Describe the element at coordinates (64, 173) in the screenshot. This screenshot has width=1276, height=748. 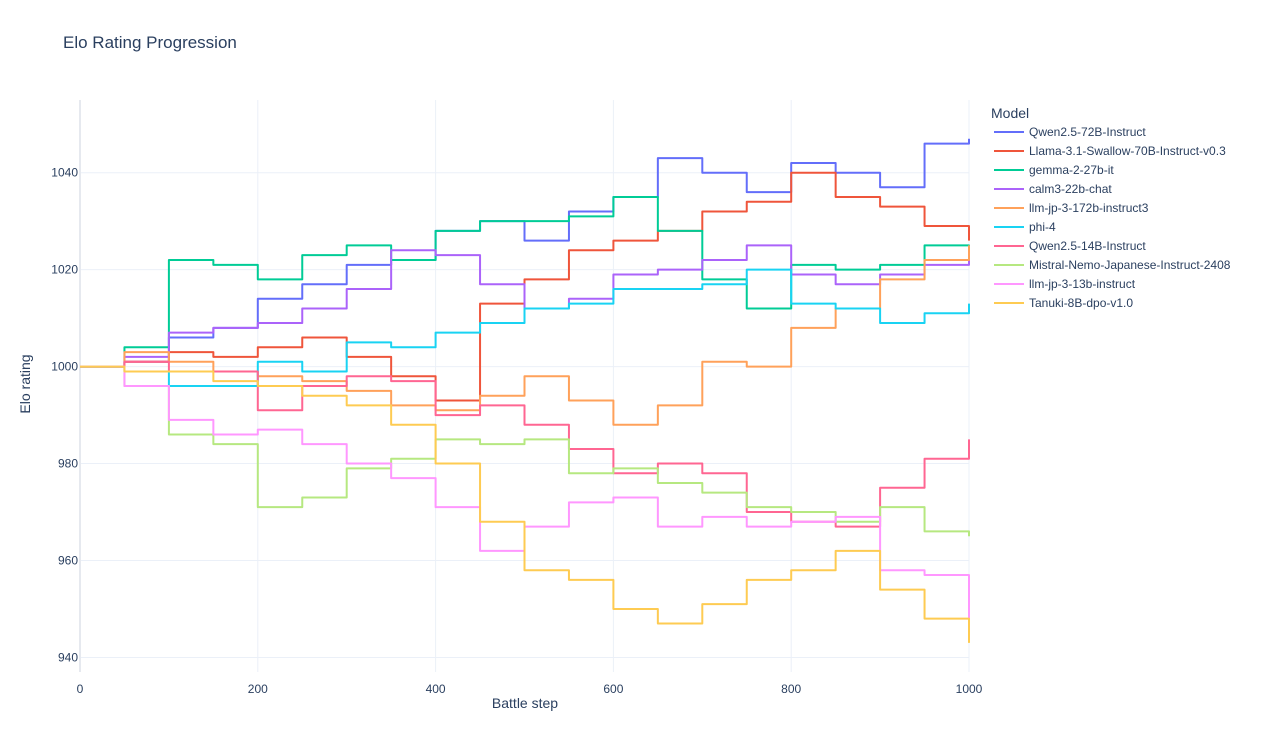
I see `y-tick-label: 1040` at that location.